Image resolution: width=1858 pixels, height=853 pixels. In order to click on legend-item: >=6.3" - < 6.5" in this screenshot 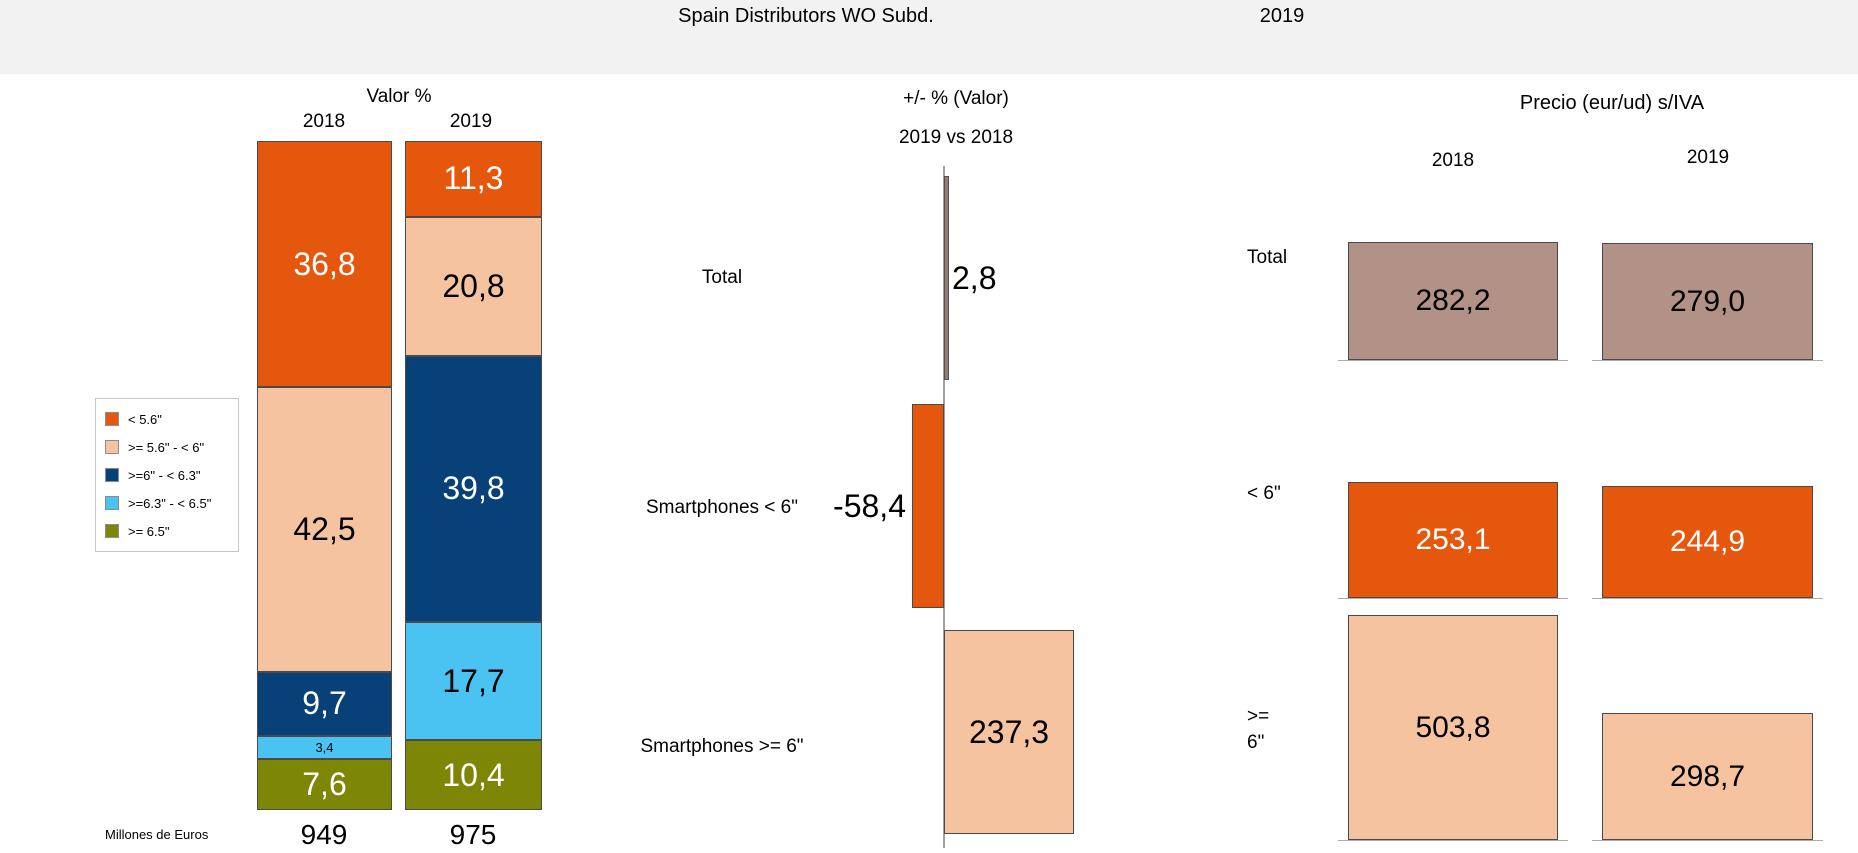, I will do `click(167, 503)`.